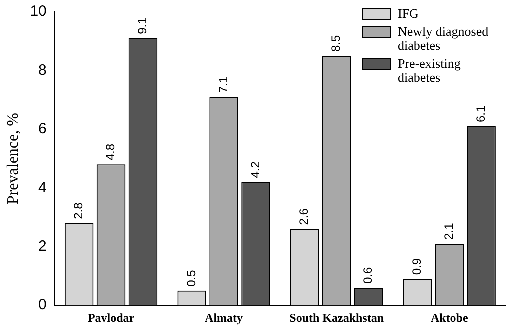 Image resolution: width=510 pixels, height=332 pixels. What do you see at coordinates (38, 11) in the screenshot?
I see `y-tick-label: 10` at bounding box center [38, 11].